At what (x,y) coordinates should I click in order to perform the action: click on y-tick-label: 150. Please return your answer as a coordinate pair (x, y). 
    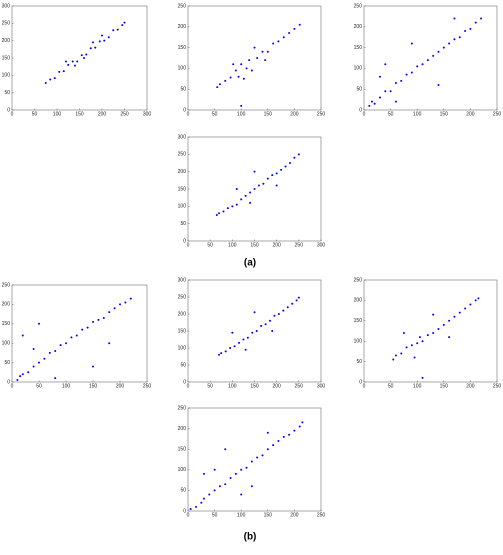
    Looking at the image, I should click on (6, 58).